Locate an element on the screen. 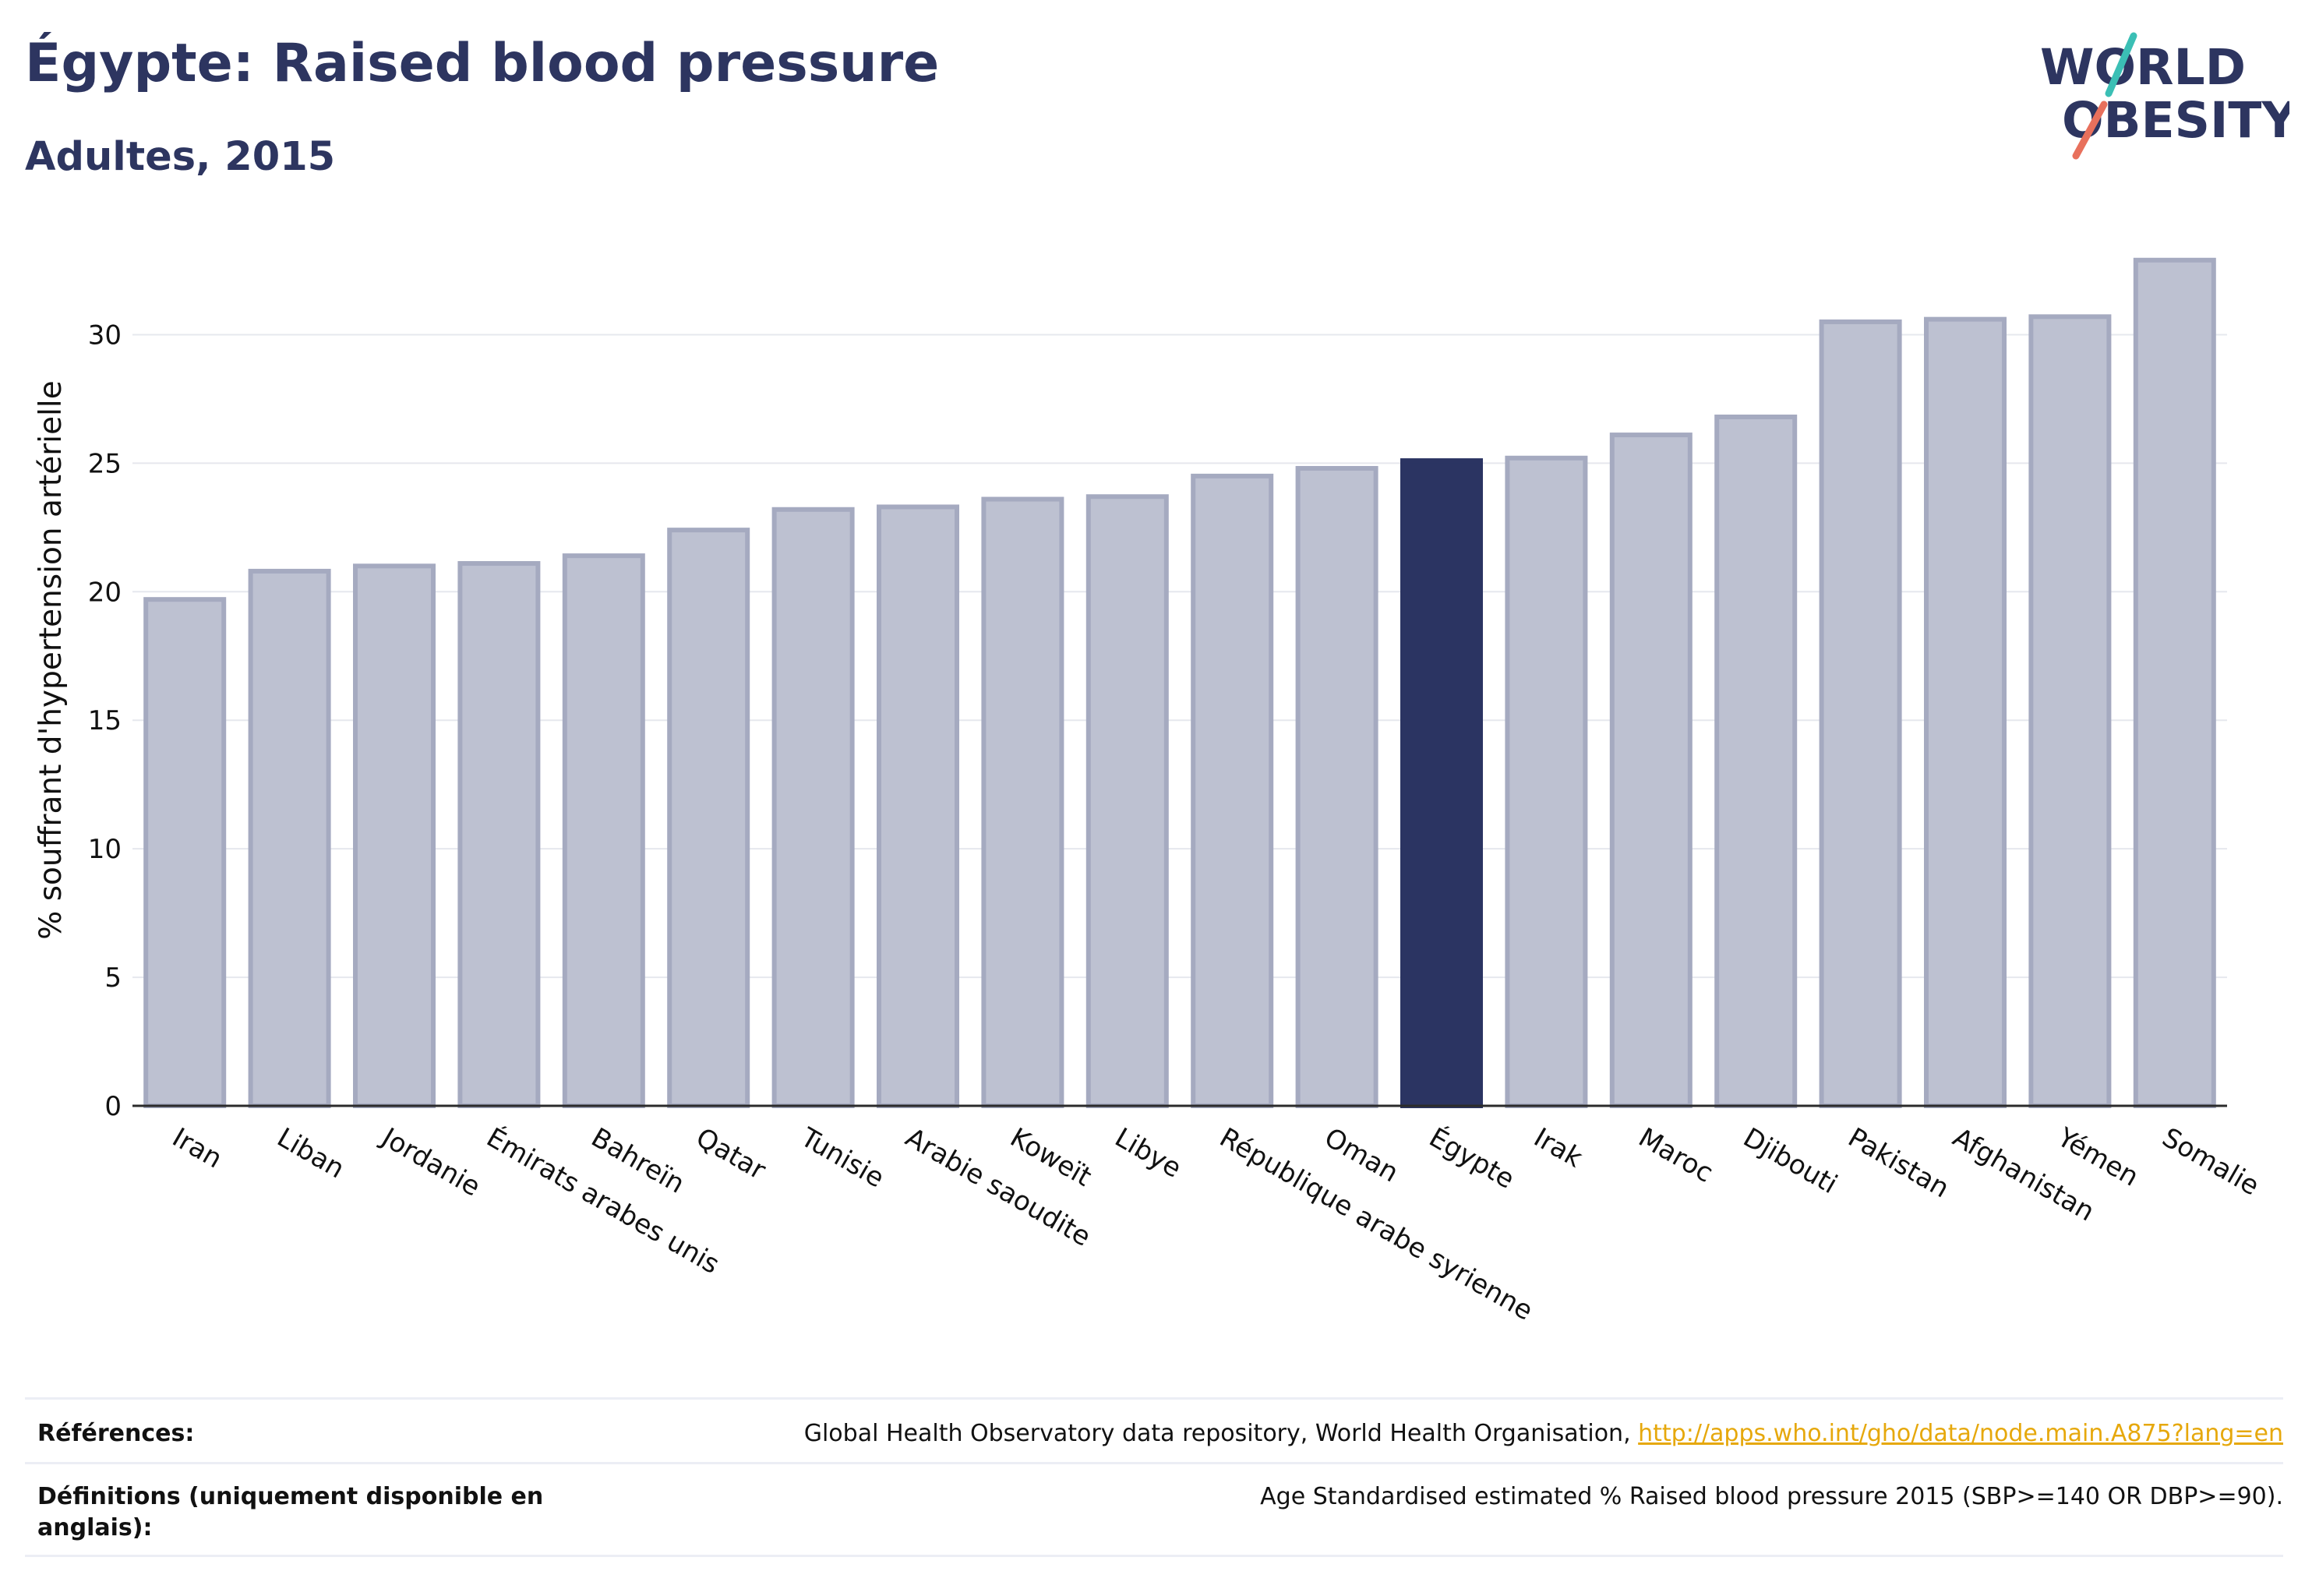 This screenshot has width=2305, height=1596. chart-subtitle: Adultes, 2015 is located at coordinates (180, 157).